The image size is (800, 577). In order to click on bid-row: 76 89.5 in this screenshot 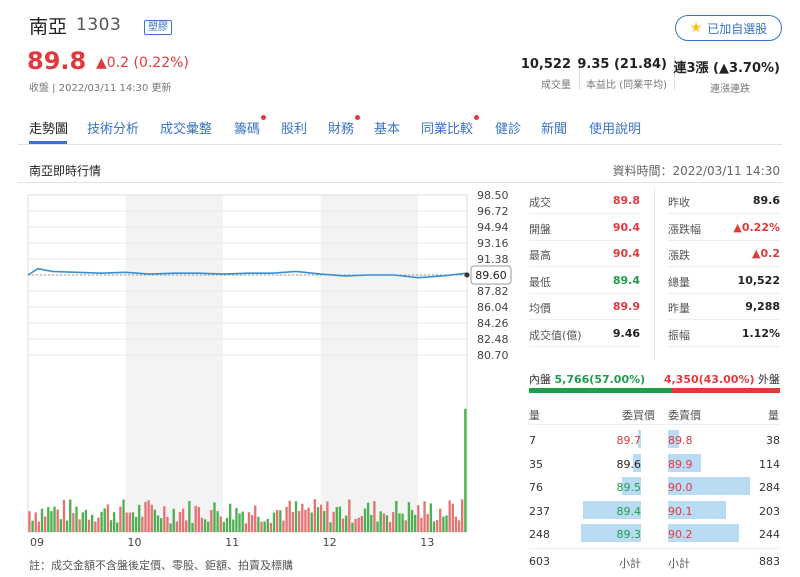, I will do `click(585, 487)`.